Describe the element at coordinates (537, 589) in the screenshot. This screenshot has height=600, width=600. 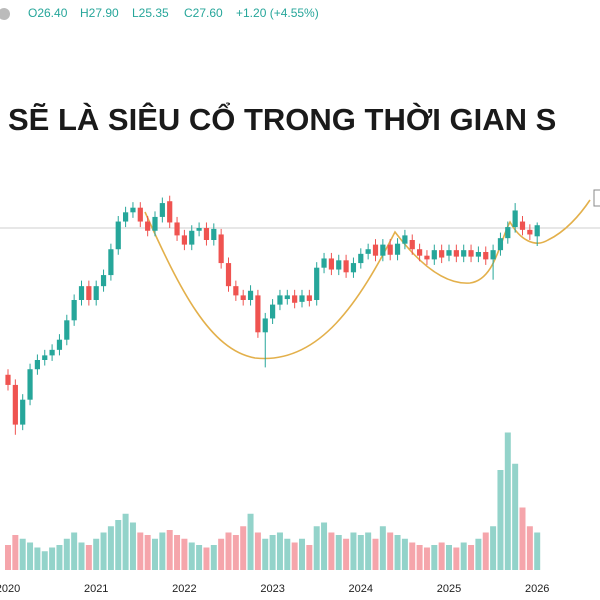
I see `x-tick-label: 2026` at that location.